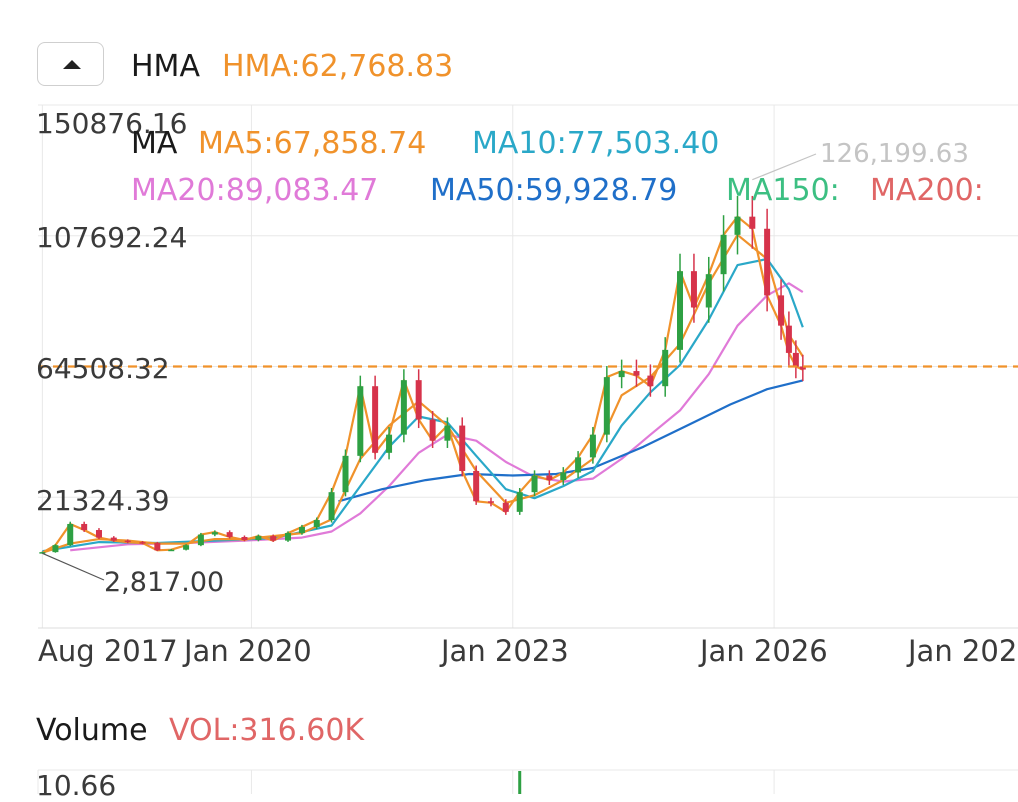  What do you see at coordinates (112, 237) in the screenshot?
I see `y-tick-label: 107692.24` at bounding box center [112, 237].